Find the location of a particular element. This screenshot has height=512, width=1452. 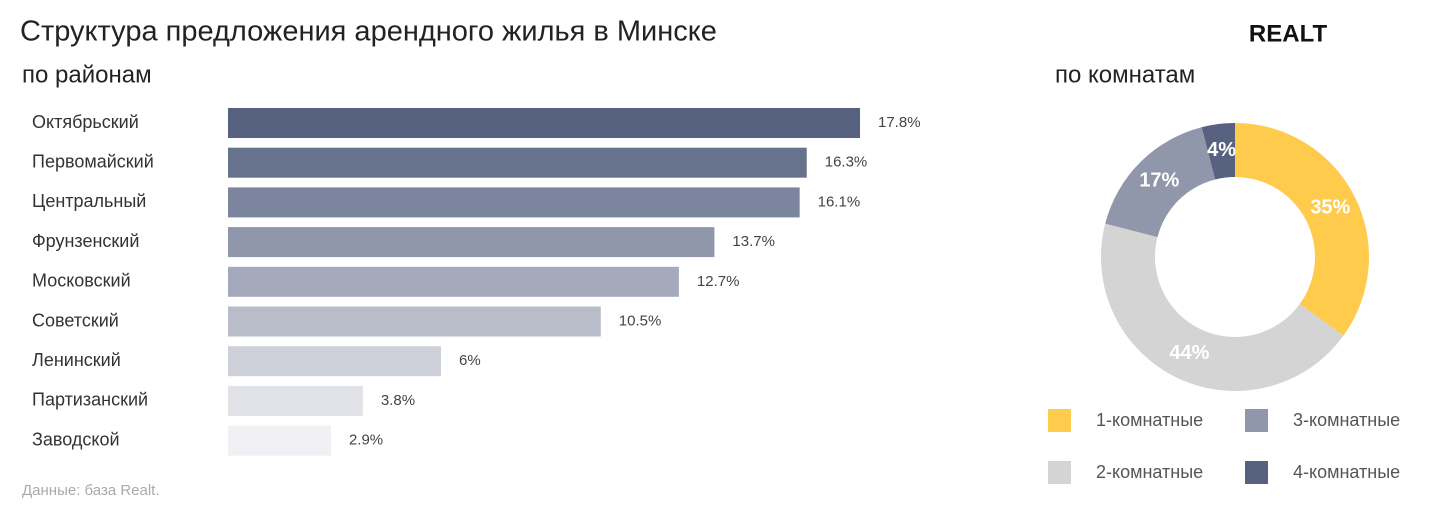

category-label: Фрунзенский is located at coordinates (85, 241).